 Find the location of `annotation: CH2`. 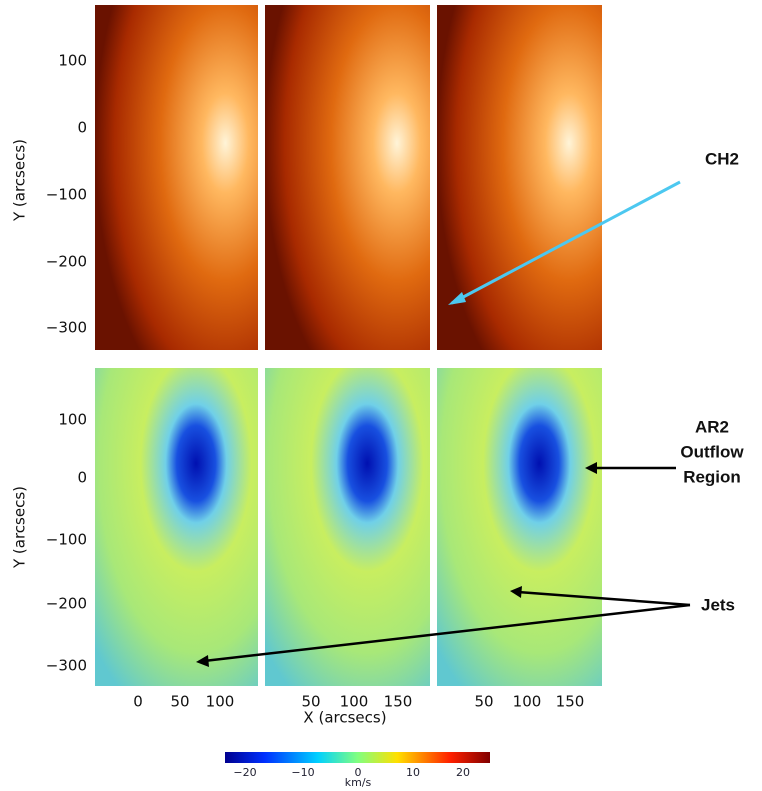

annotation: CH2 is located at coordinates (722, 158).